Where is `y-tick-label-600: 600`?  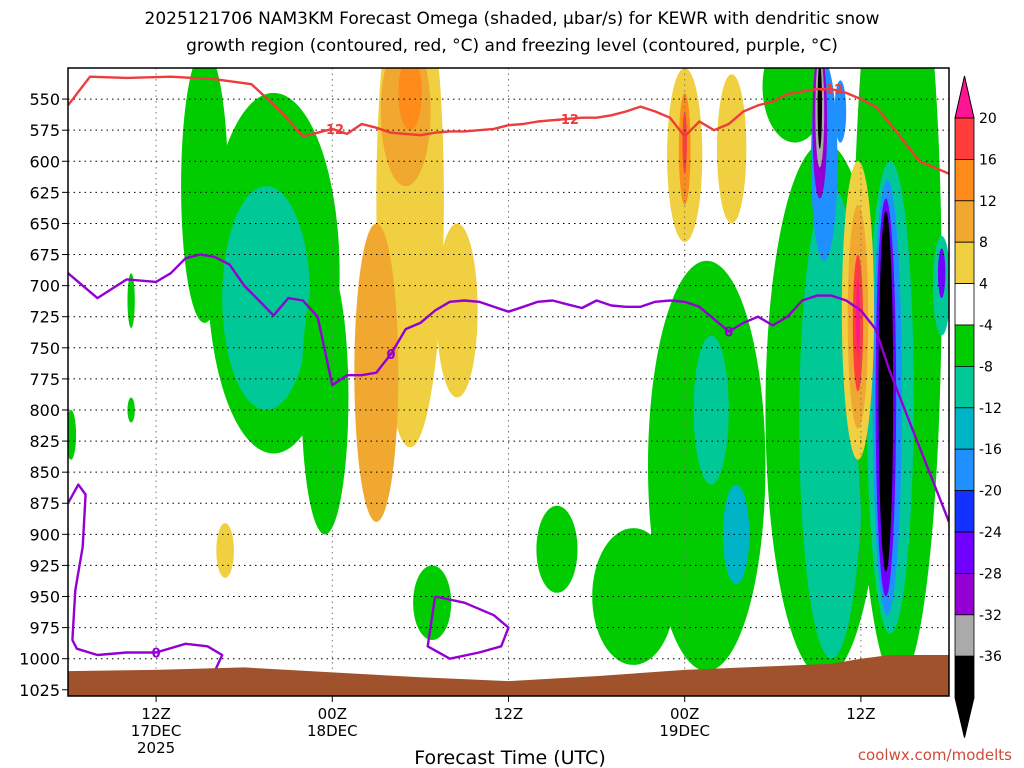
y-tick-label-600: 600 is located at coordinates (44, 161).